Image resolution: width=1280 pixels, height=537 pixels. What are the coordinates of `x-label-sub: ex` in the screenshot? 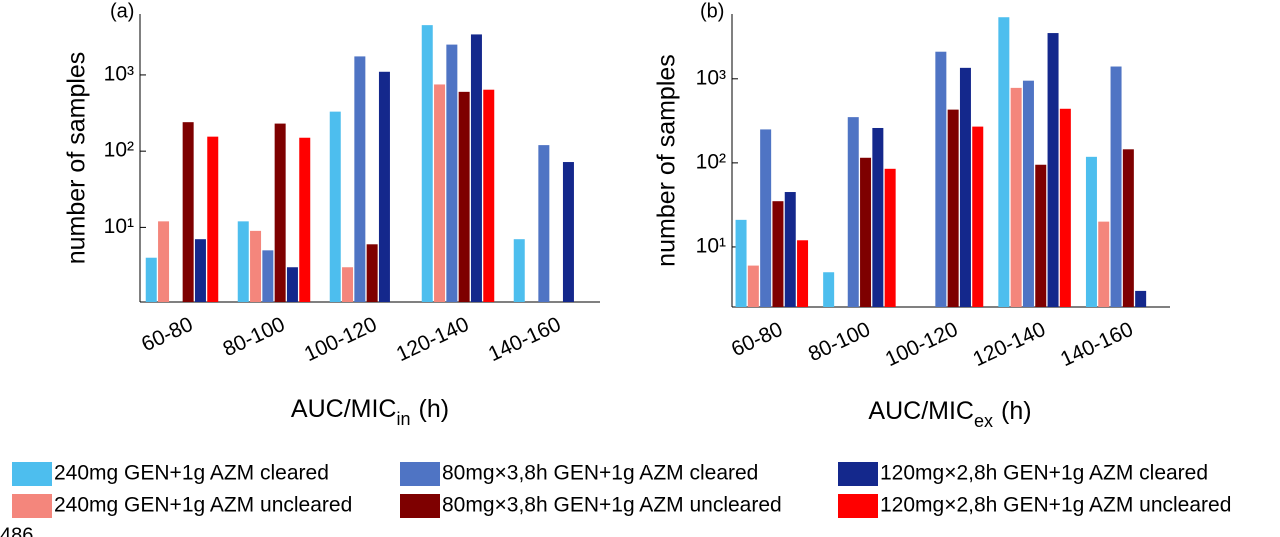 It's located at (983, 421).